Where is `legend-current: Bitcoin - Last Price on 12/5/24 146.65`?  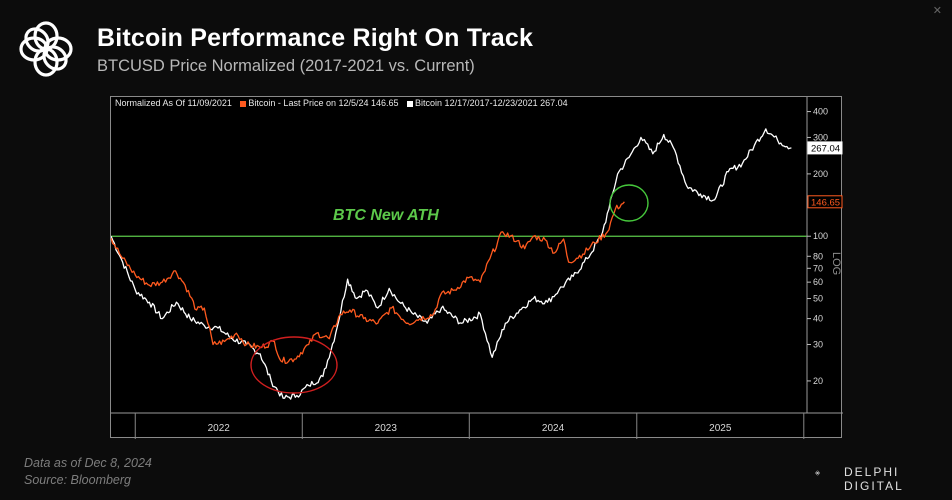 legend-current: Bitcoin - Last Price on 12/5/24 146.65 is located at coordinates (323, 103).